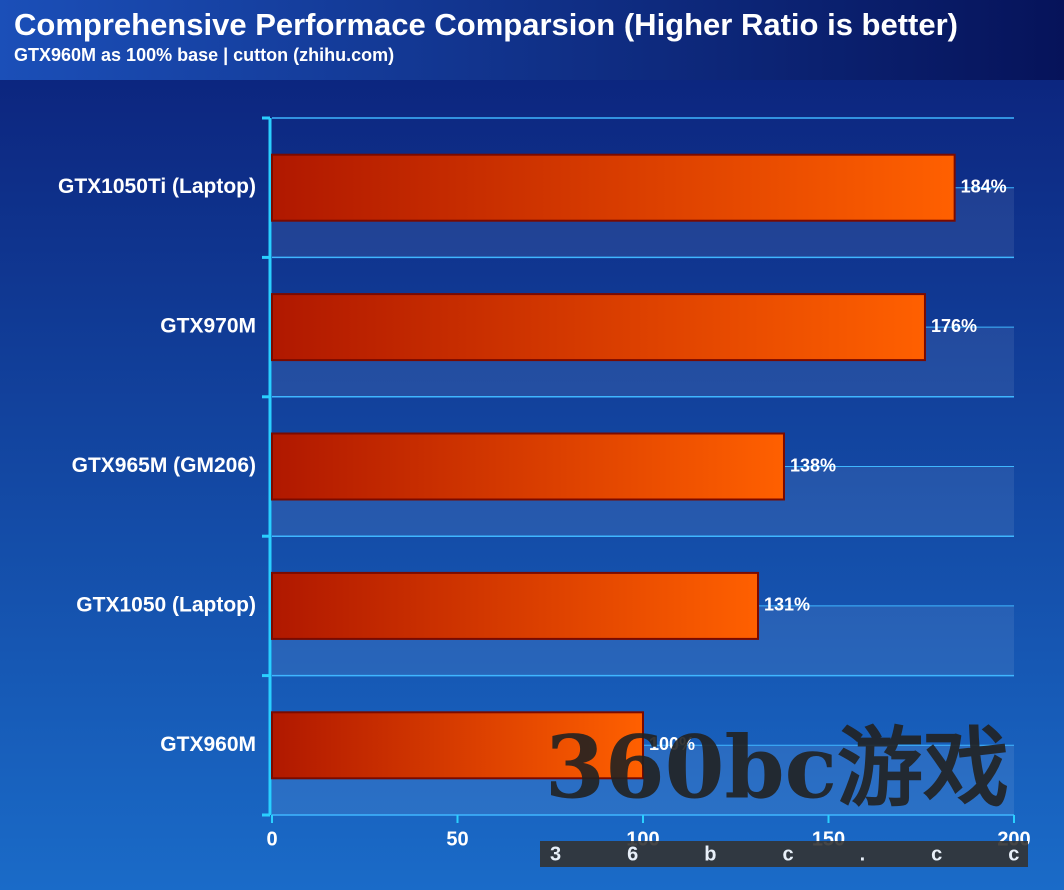  Describe the element at coordinates (813, 465) in the screenshot. I see `value-label: 138%` at that location.